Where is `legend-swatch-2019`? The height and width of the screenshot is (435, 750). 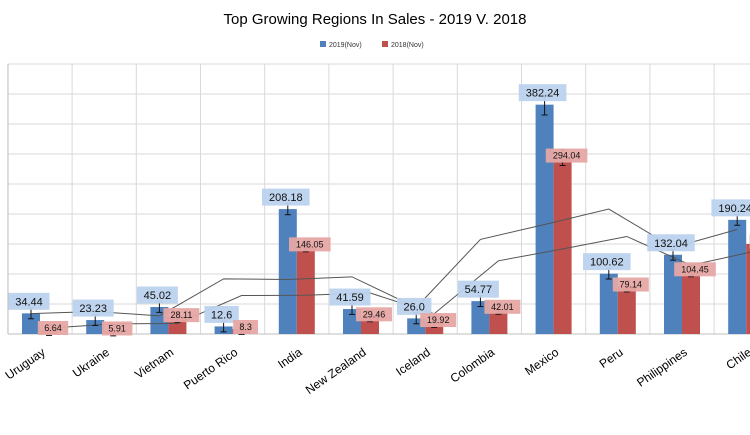 legend-swatch-2019 is located at coordinates (323, 44).